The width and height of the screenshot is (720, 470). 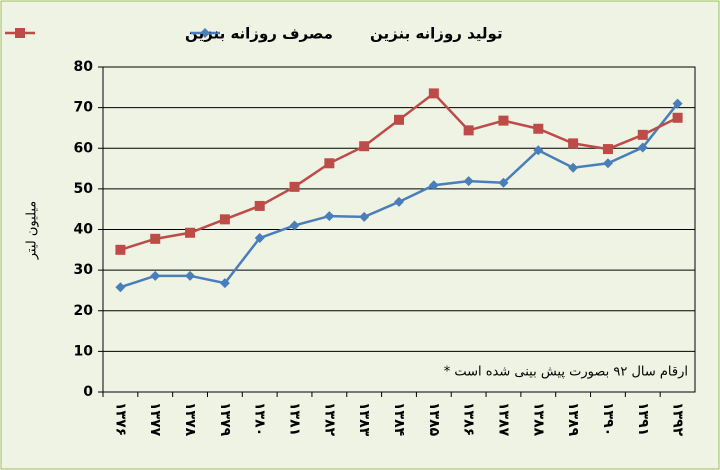 What do you see at coordinates (399, 419) in the screenshot?
I see `x-tick-label: ۱۳۸۴` at bounding box center [399, 419].